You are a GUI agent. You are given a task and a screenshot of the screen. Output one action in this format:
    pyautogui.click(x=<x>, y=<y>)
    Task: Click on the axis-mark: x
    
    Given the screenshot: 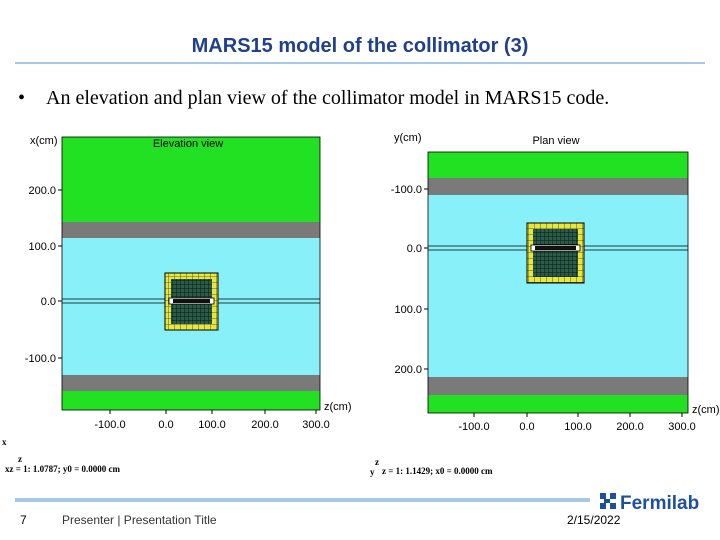 What is the action you would take?
    pyautogui.click(x=4, y=442)
    